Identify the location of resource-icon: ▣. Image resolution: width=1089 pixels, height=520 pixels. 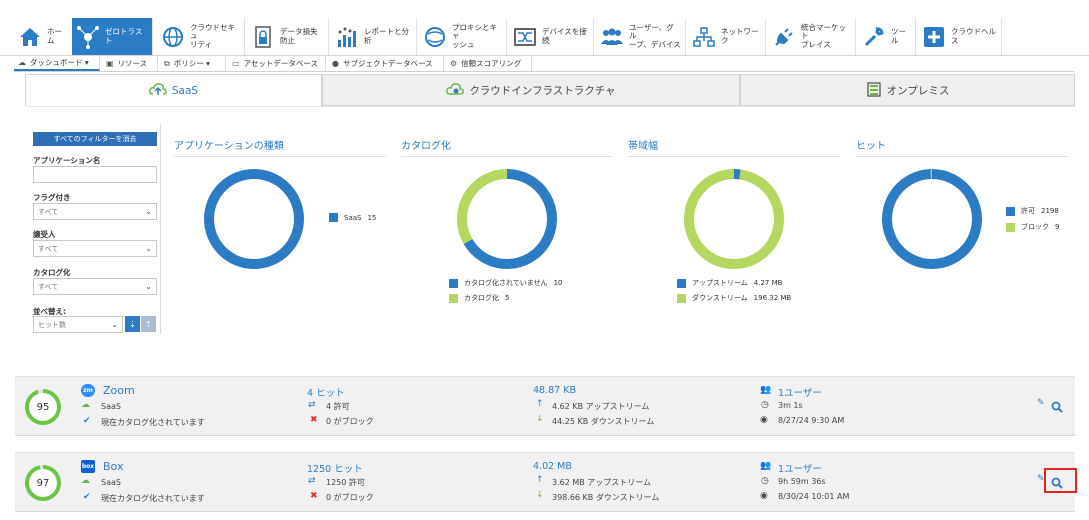
(110, 63).